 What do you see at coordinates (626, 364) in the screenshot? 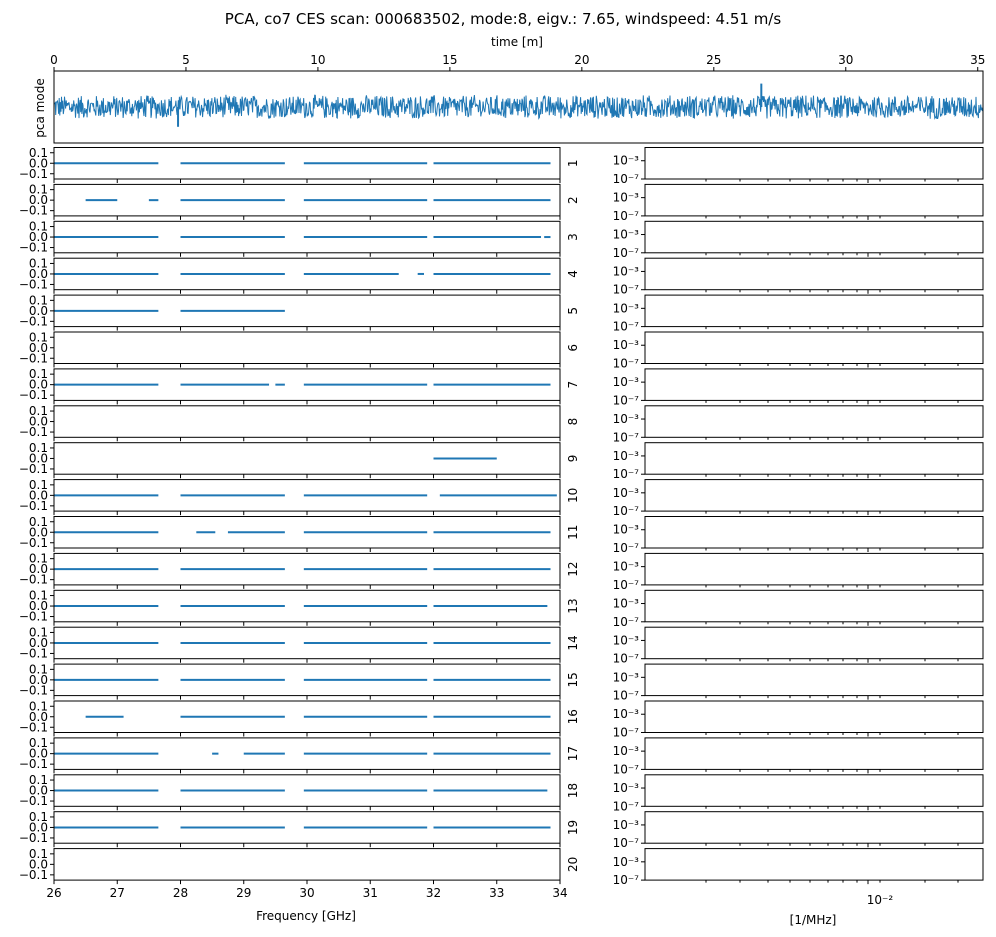
I see `spectrum-panel-6-ytick-label-1: 10⁻⁷` at bounding box center [626, 364].